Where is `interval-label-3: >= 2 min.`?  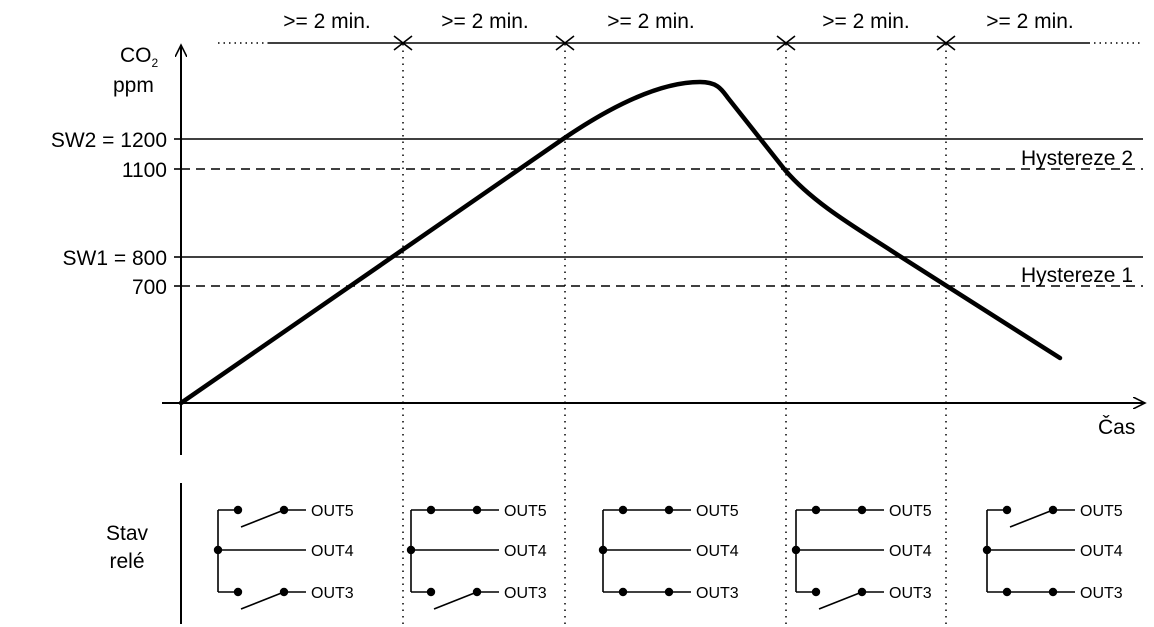 interval-label-3: >= 2 min. is located at coordinates (651, 21).